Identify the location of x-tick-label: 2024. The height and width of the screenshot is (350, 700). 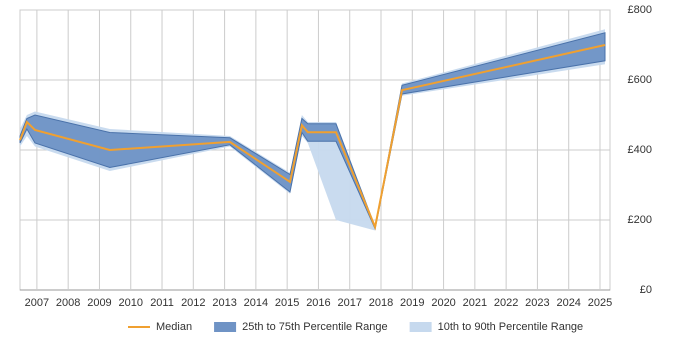
(568, 303).